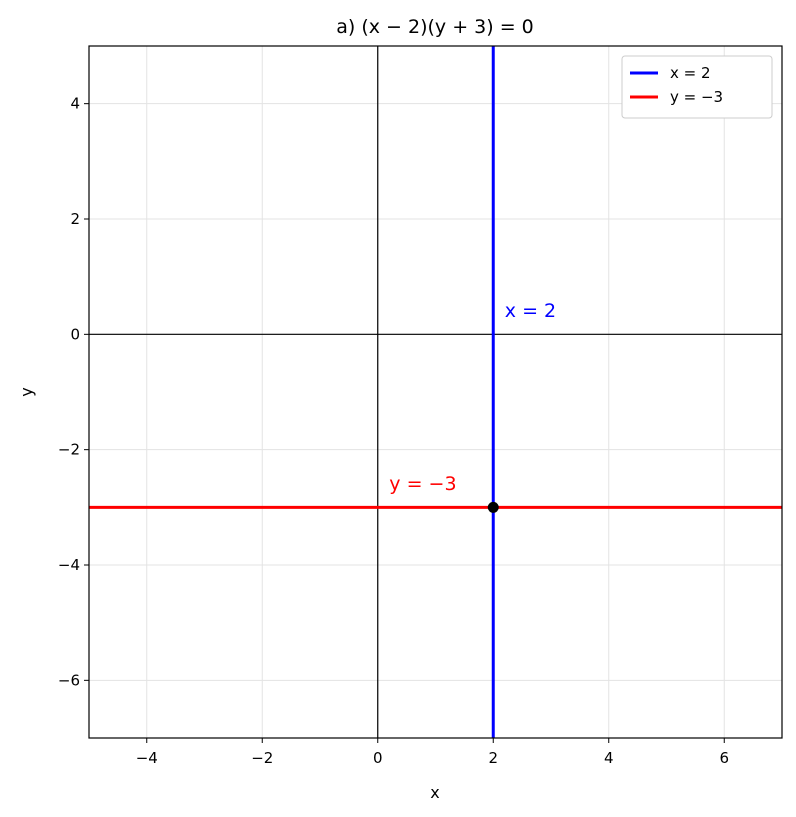 This screenshot has height=817, width=796. I want to click on y-tick-label: −2, so click(69, 450).